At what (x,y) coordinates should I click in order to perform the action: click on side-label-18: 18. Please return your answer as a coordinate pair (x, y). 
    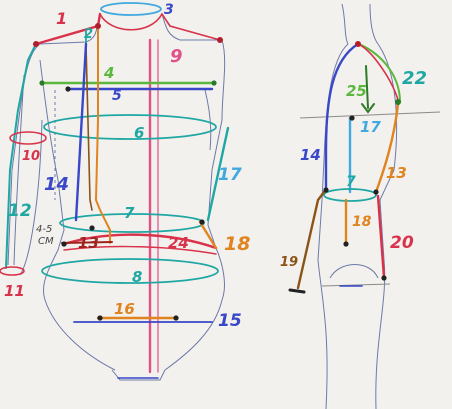
    Looking at the image, I should click on (362, 222).